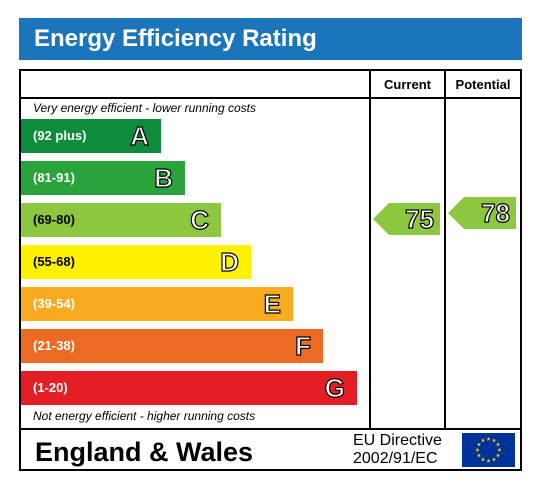  Describe the element at coordinates (172, 346) in the screenshot. I see `band-f: (21-38) F` at that location.